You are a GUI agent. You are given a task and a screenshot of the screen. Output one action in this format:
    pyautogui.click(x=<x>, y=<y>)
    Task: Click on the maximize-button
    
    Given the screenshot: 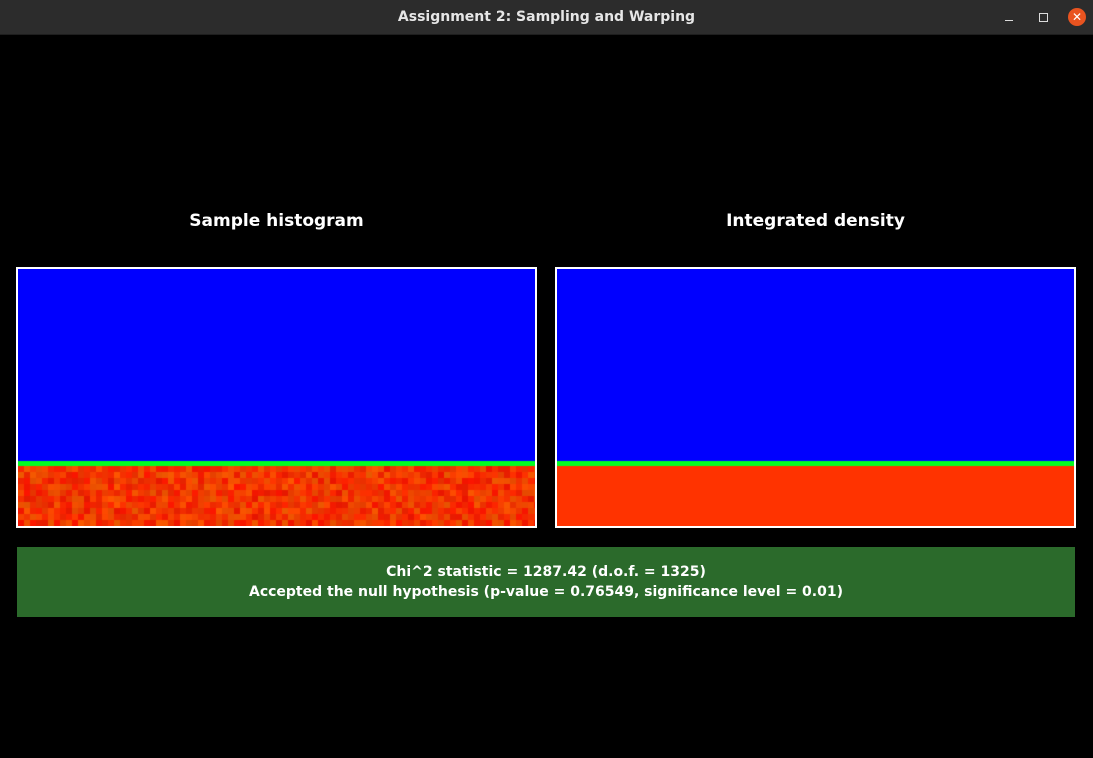 What is the action you would take?
    pyautogui.click(x=1043, y=17)
    